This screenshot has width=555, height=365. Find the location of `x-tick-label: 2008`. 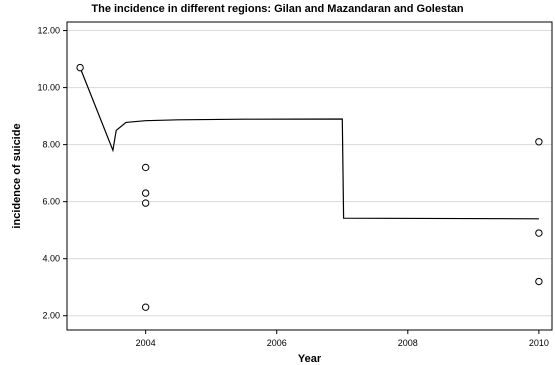

x-tick-label: 2008 is located at coordinates (408, 343).